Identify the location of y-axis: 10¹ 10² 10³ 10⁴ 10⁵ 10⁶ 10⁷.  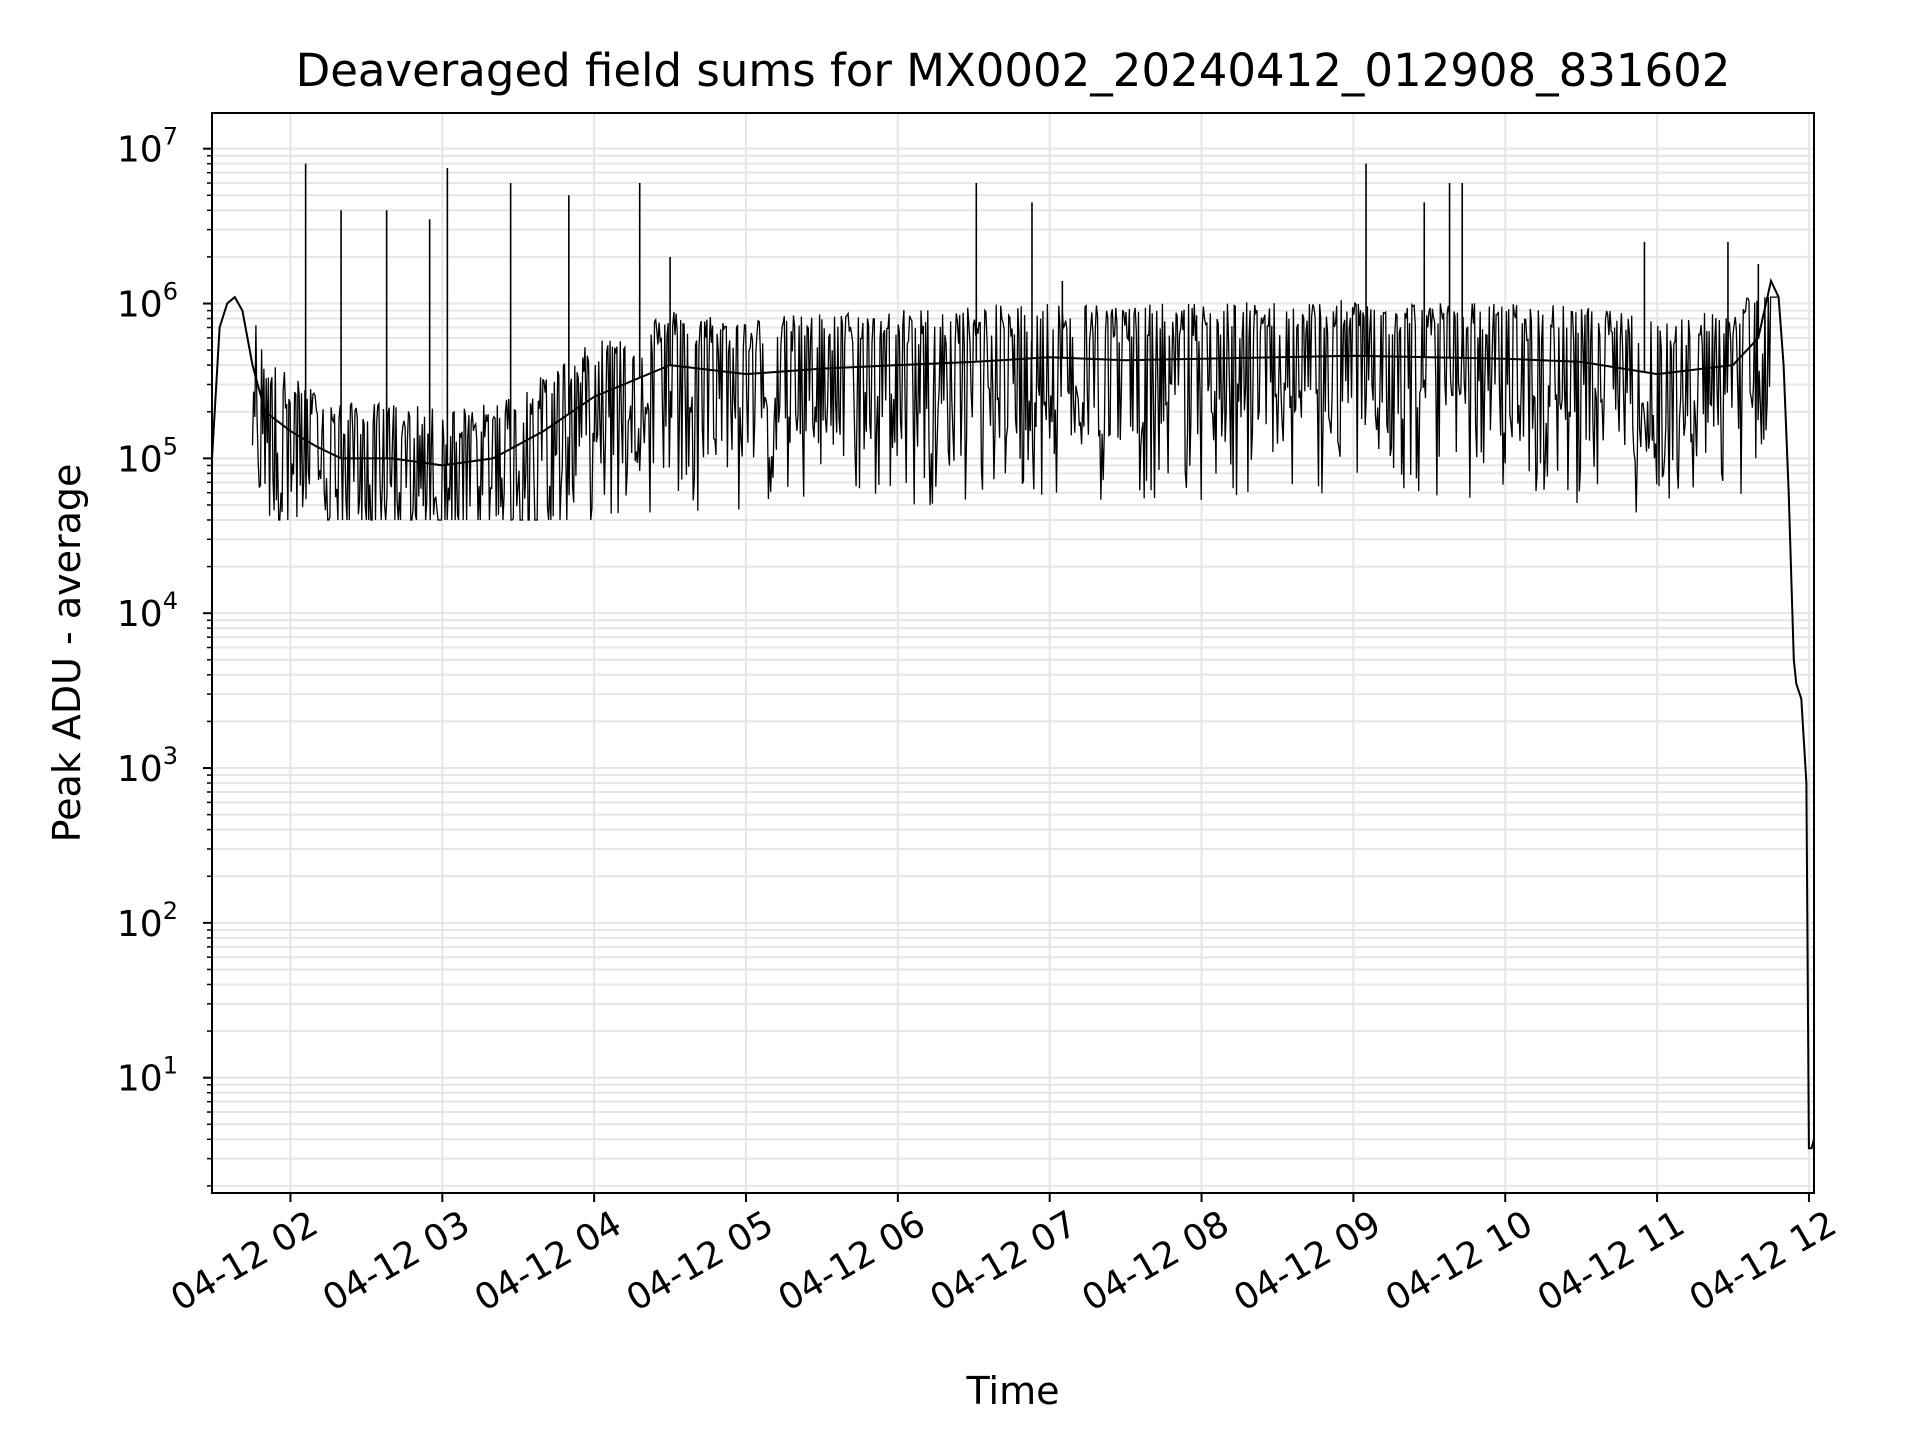
(164, 655).